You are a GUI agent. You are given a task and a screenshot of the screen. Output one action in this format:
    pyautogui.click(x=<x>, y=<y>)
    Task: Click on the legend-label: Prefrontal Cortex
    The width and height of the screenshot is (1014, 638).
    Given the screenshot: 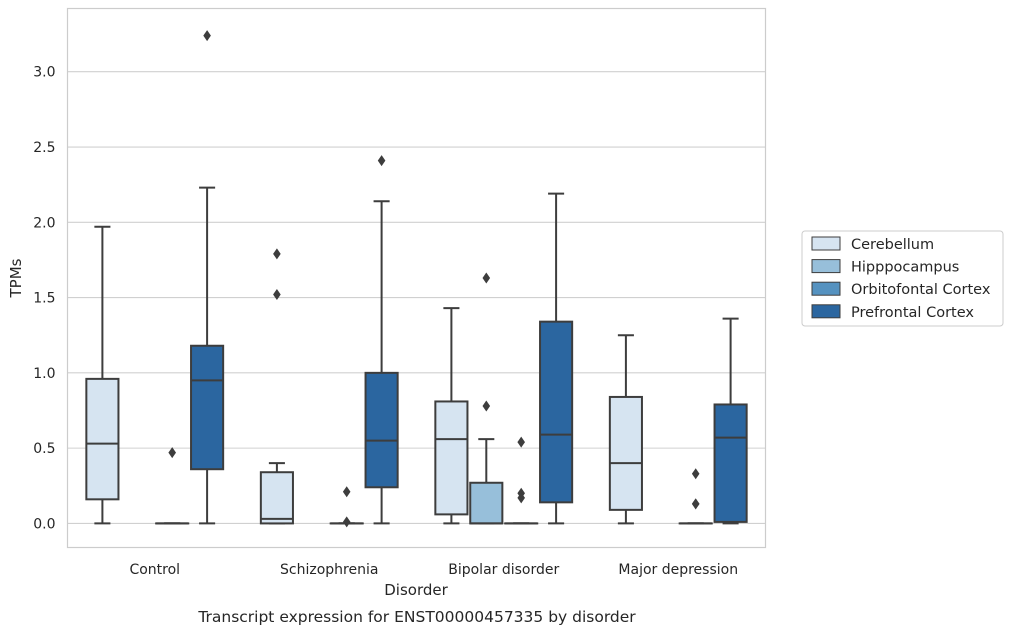 What is the action you would take?
    pyautogui.click(x=912, y=313)
    